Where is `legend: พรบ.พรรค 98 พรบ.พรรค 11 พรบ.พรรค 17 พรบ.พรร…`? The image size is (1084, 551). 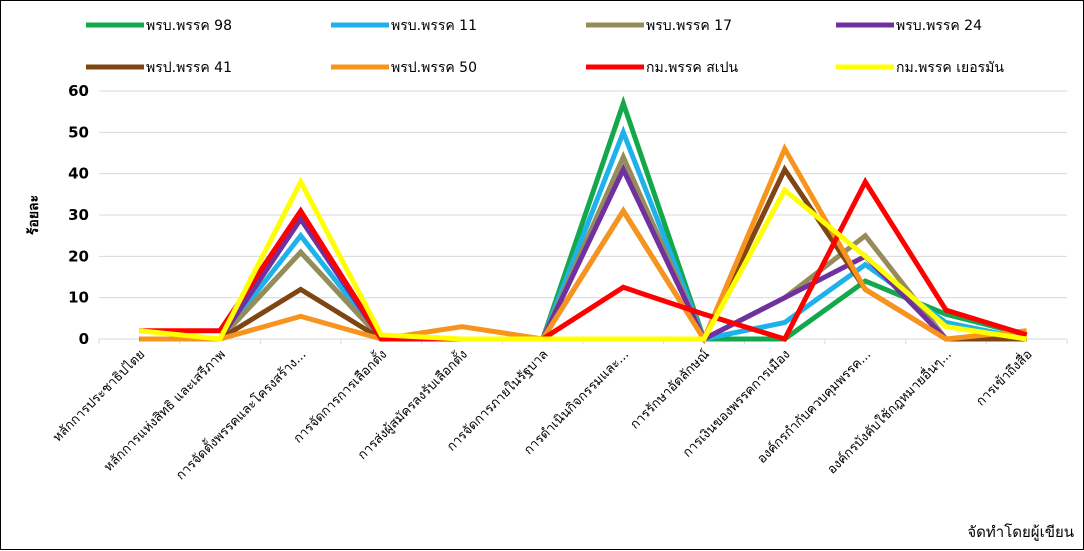 legend: พรบ.พรรค 98 พรบ.พรรค 11 พรบ.พรรค 17 พรบ.พรร… is located at coordinates (545, 47).